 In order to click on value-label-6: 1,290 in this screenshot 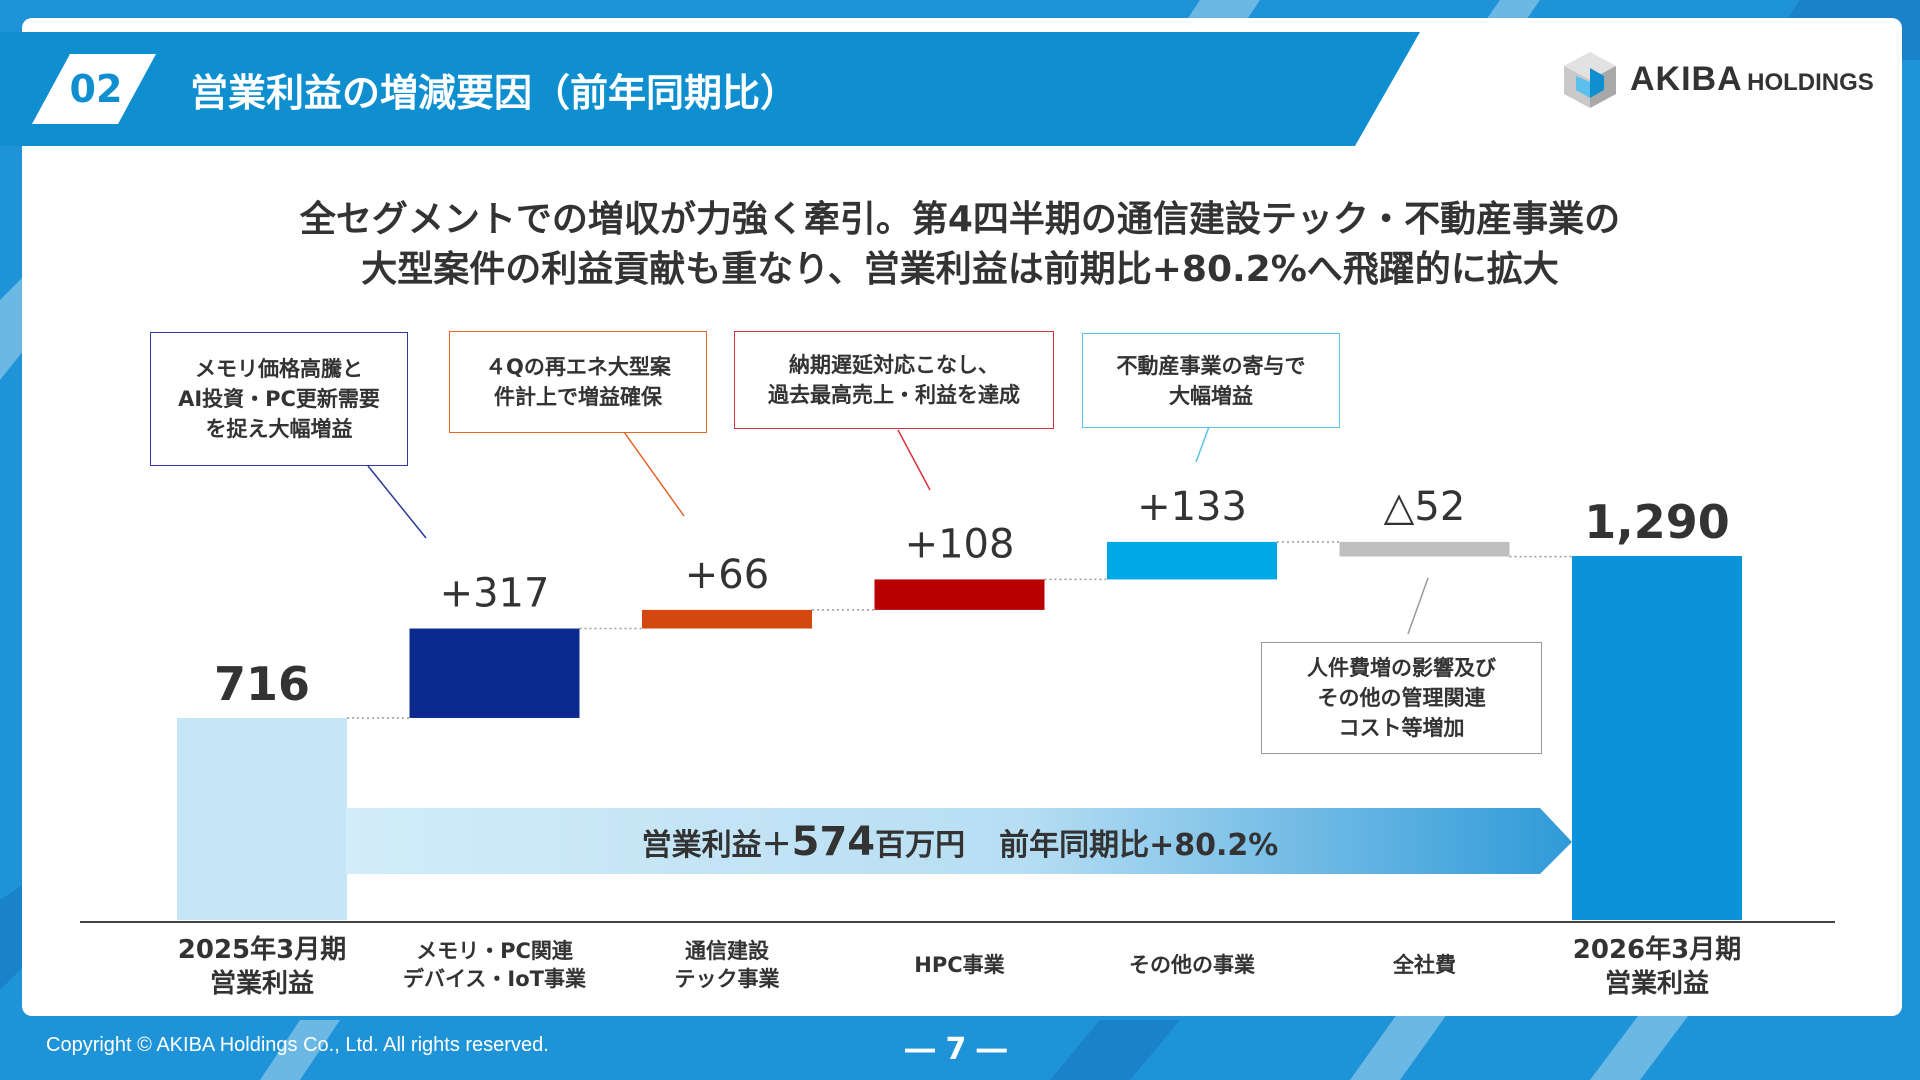, I will do `click(1657, 522)`.